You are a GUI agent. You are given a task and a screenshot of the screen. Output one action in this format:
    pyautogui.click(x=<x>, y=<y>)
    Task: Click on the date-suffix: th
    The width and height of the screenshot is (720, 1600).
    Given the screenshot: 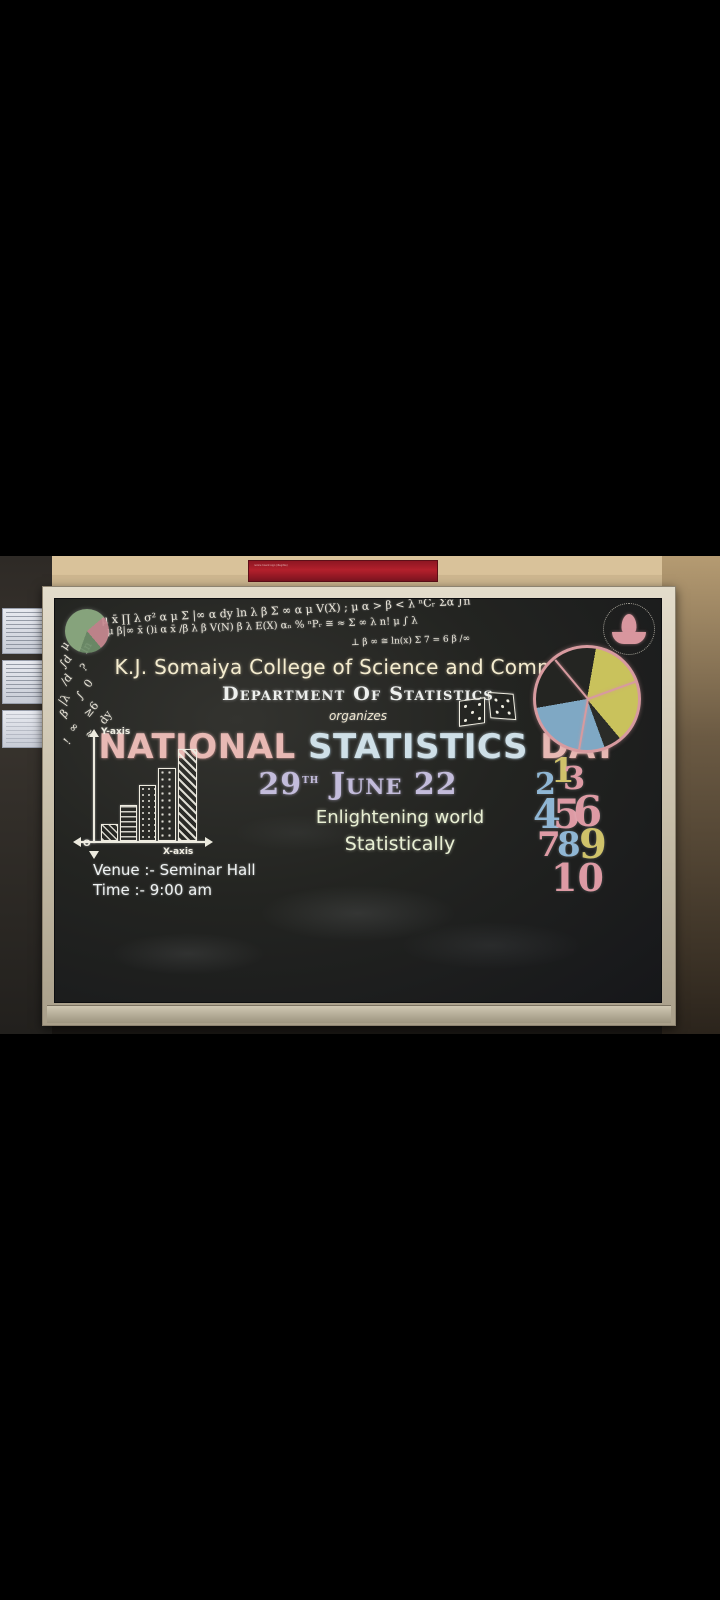 What is the action you would take?
    pyautogui.click(x=311, y=779)
    